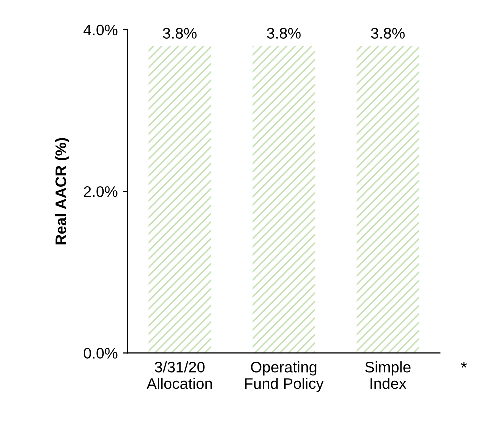  Describe the element at coordinates (284, 377) in the screenshot. I see `x-tick-label: Operating Fund Policy` at that location.